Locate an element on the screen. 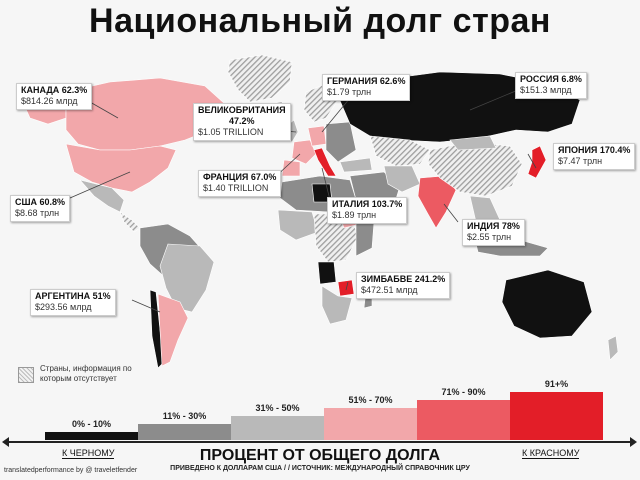 This screenshot has height=480, width=640. page-title: Национальный долг стран is located at coordinates (320, 21).